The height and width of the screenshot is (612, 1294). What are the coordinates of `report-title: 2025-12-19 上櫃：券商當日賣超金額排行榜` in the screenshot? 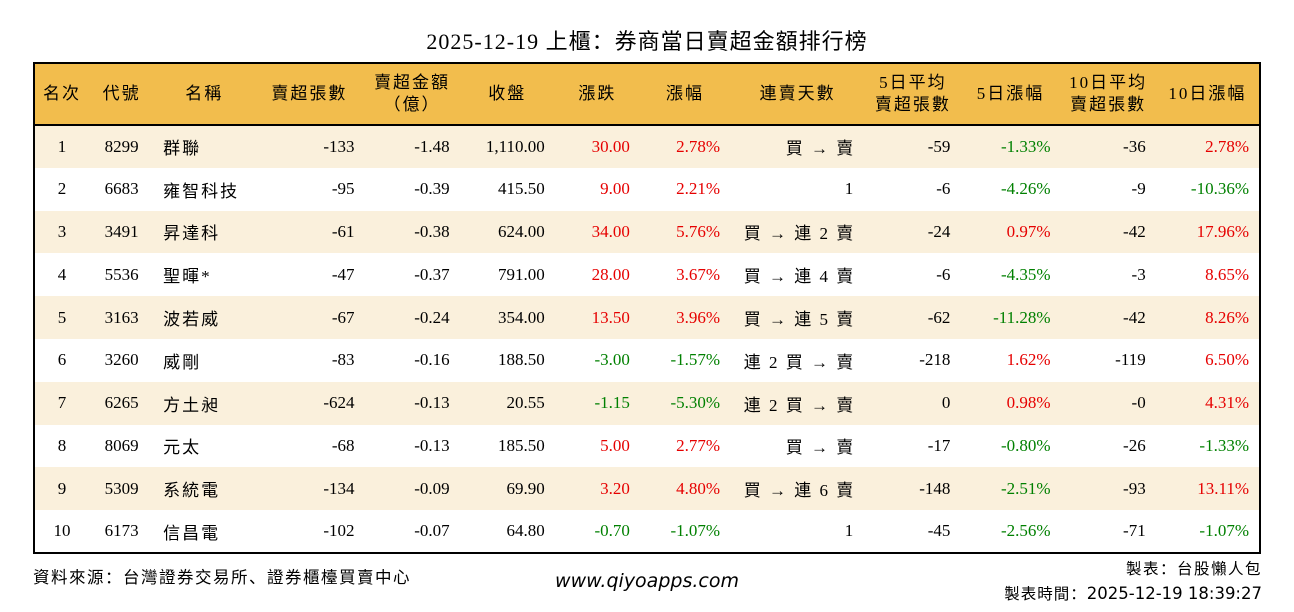 It's located at (647, 41).